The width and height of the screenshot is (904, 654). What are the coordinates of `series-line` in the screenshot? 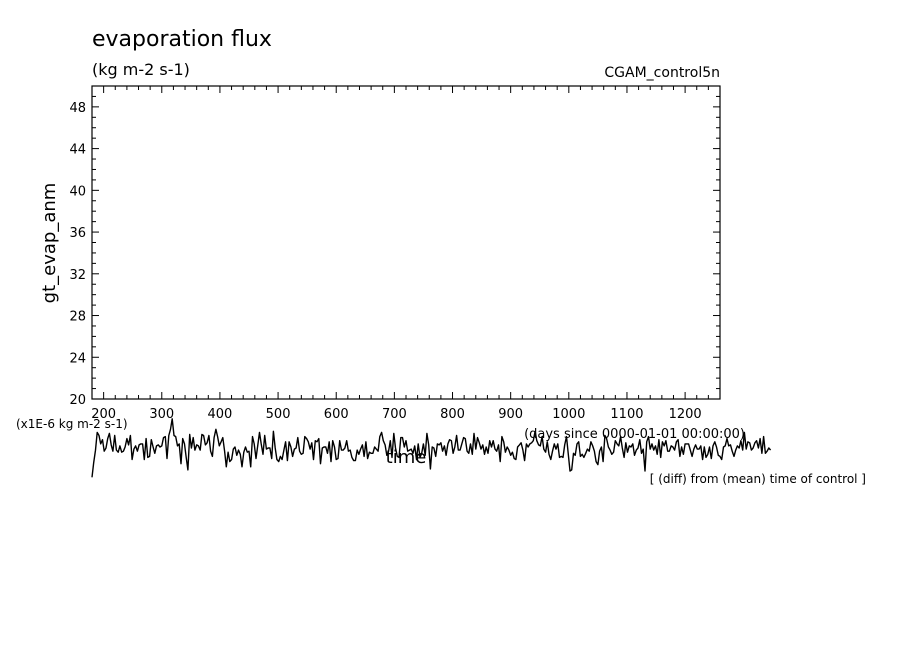 It's located at (431, 448).